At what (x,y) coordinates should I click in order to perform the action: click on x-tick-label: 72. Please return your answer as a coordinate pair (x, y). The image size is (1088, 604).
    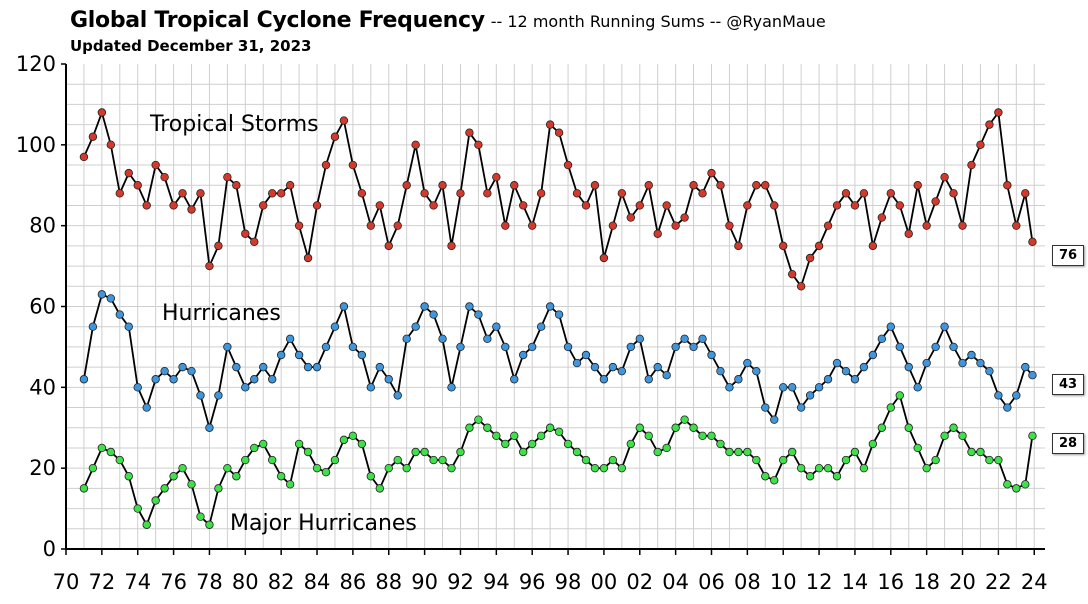
    Looking at the image, I should click on (101, 582).